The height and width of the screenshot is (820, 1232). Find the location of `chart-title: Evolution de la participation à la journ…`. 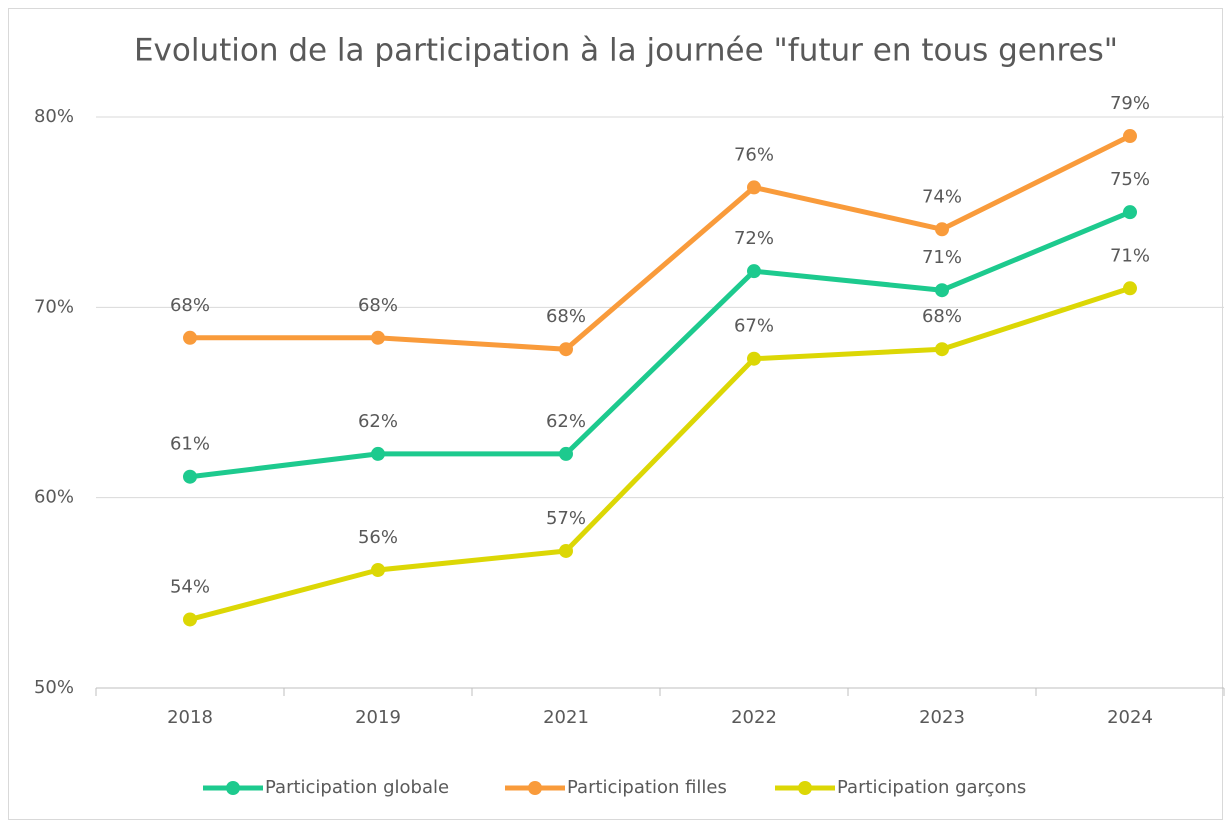

chart-title: Evolution de la participation à la journ… is located at coordinates (626, 51).